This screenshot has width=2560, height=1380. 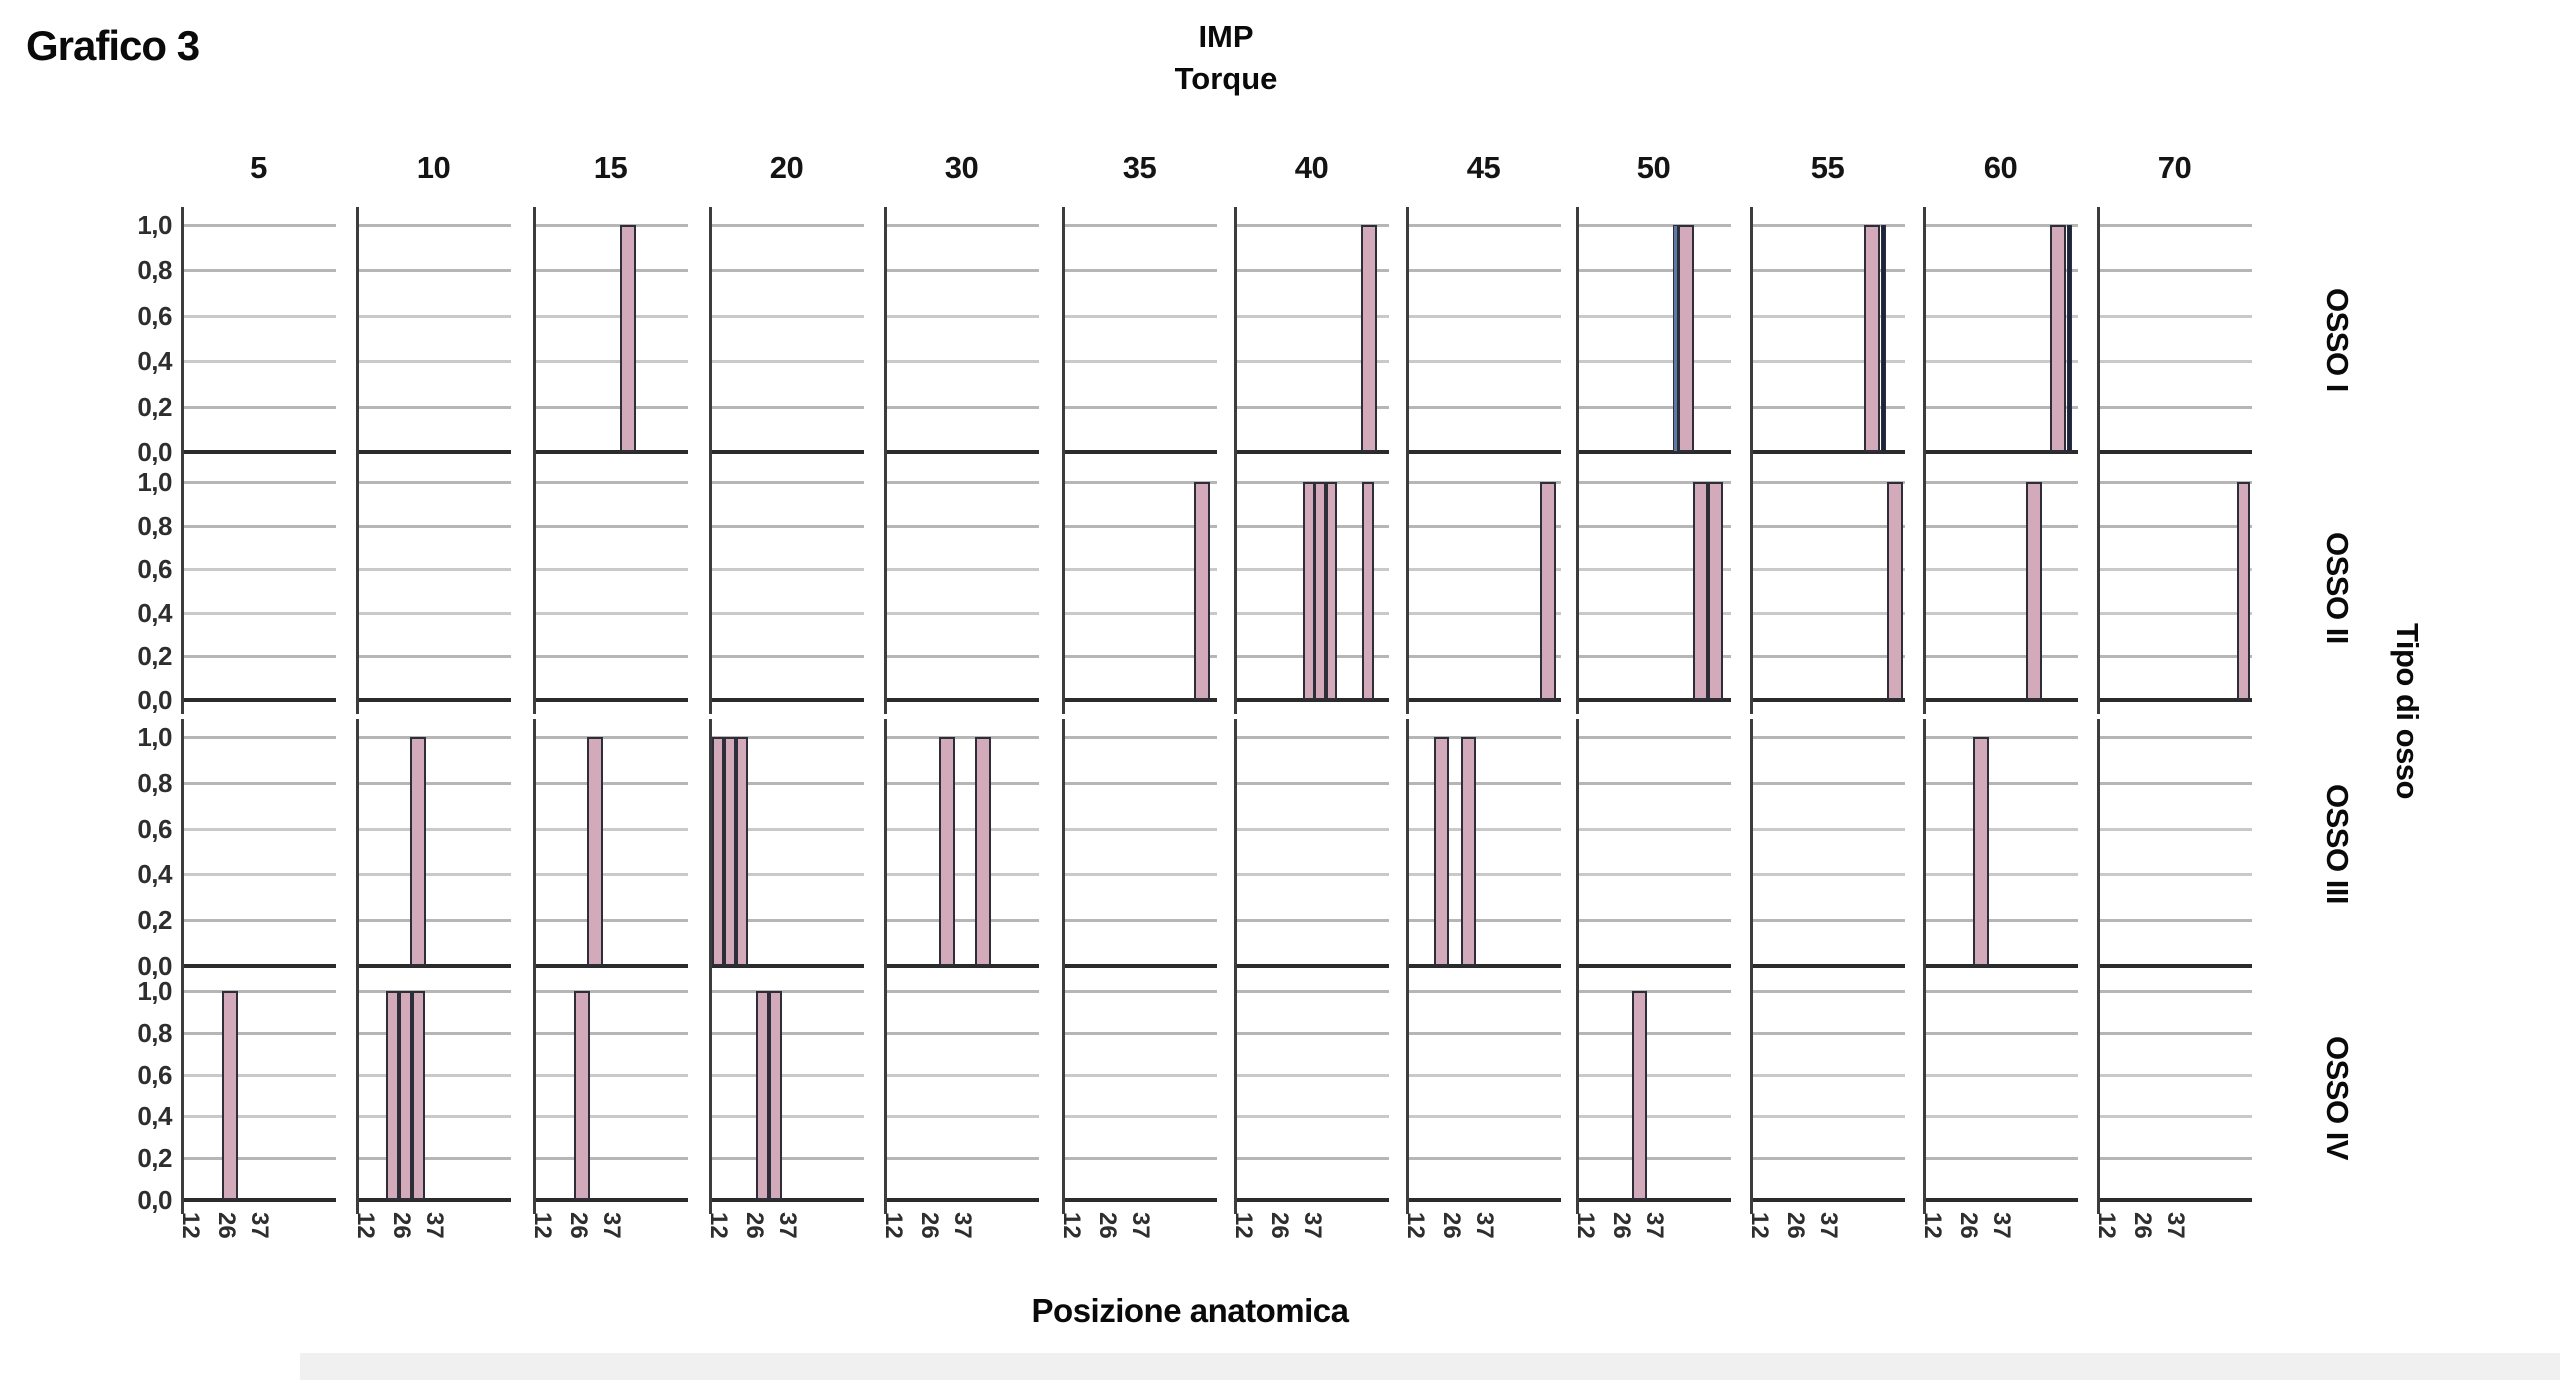 I want to click on column-header-torque-15: 15, so click(x=610, y=167).